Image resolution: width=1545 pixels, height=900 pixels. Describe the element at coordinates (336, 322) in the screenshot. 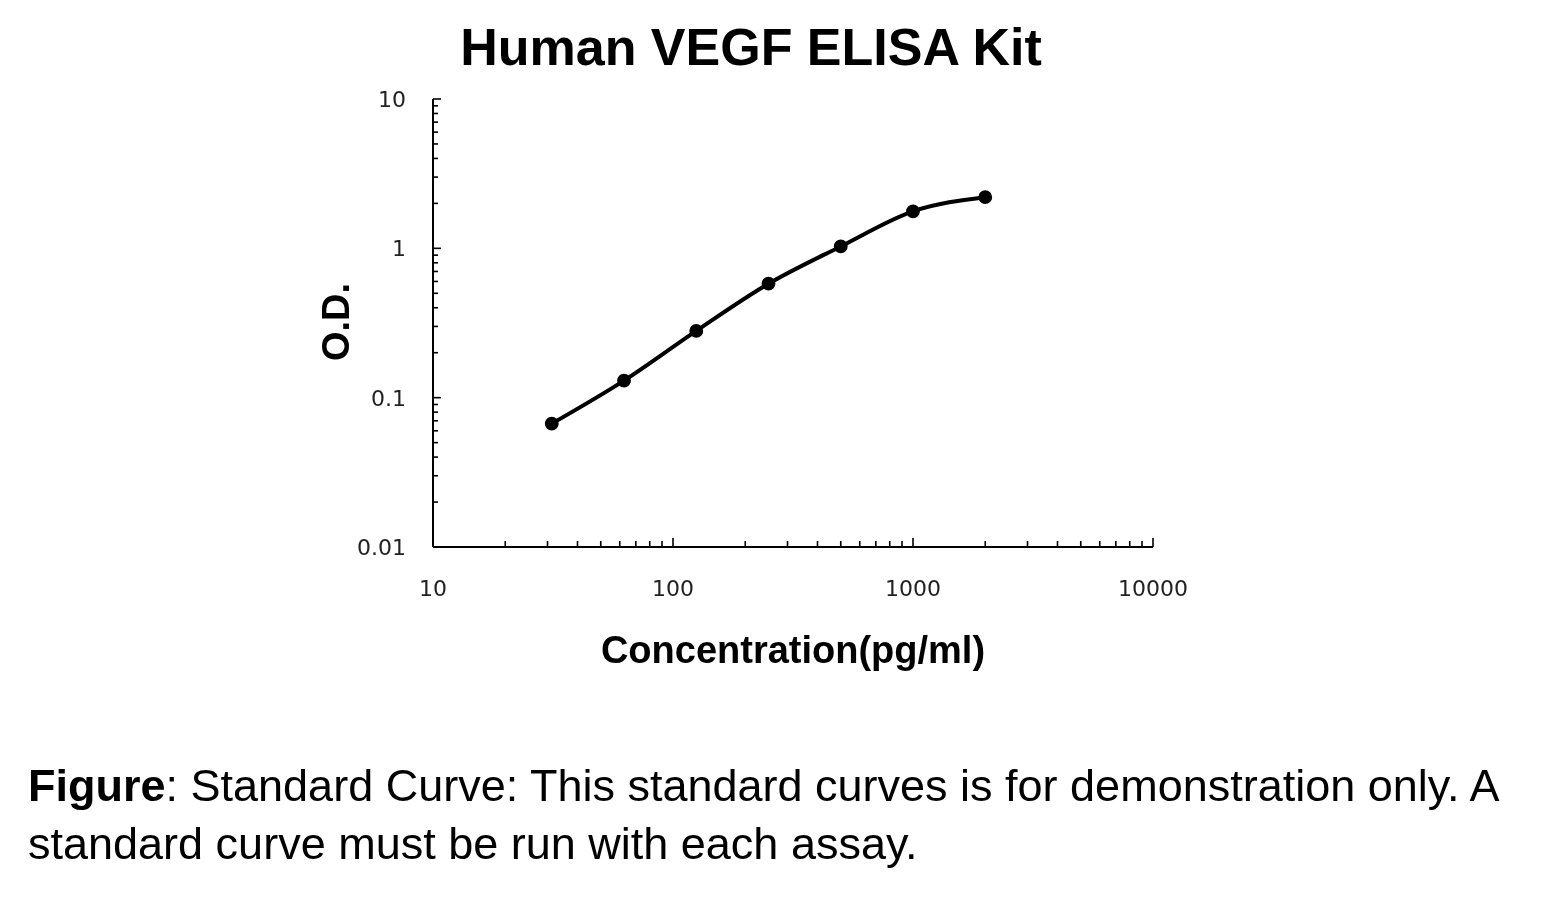

I see `y-axis-title: O.D.` at that location.